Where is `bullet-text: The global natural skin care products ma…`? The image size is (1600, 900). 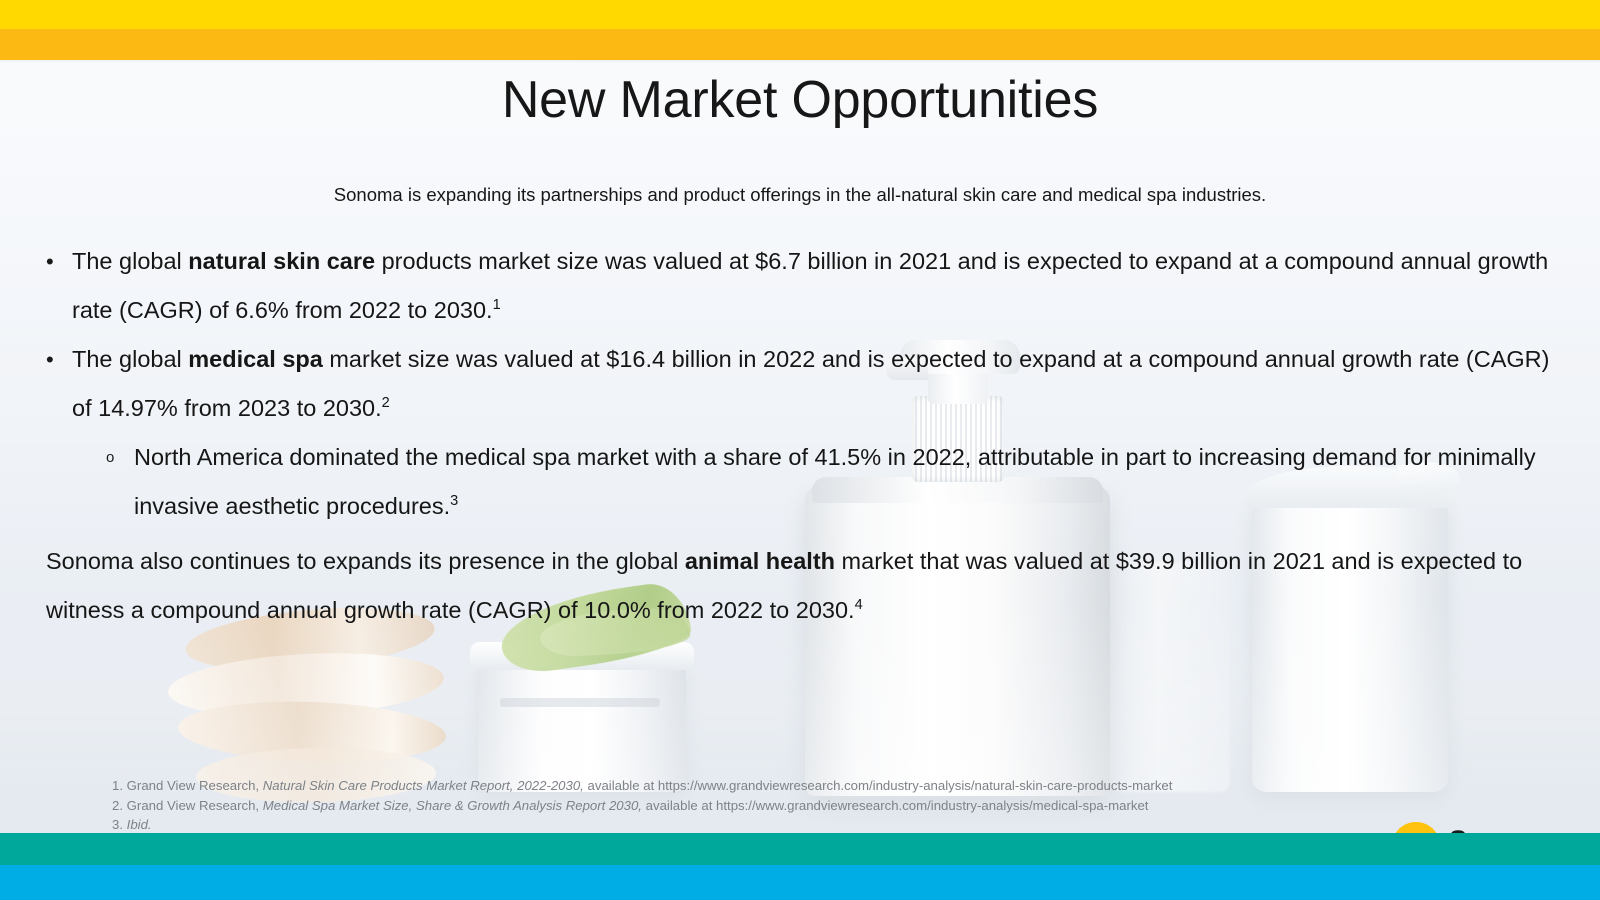
bullet-text: The global natural skin care products ma… is located at coordinates (810, 285).